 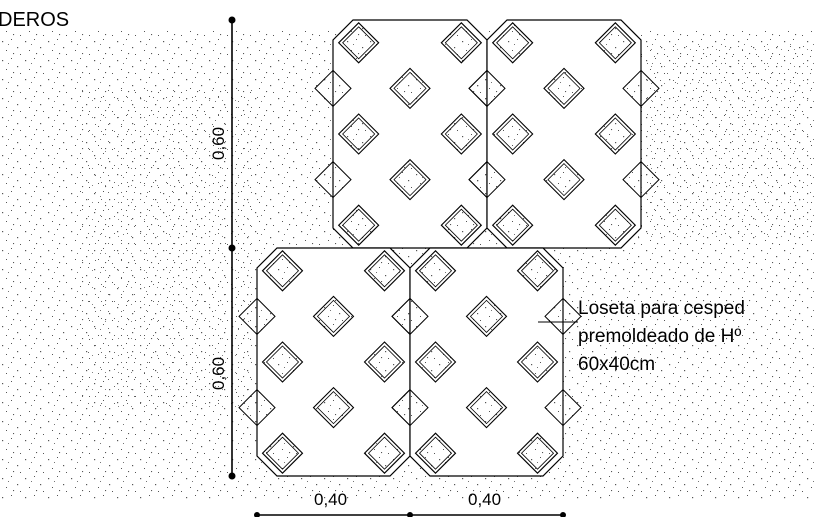 What do you see at coordinates (232, 476) in the screenshot?
I see `dim-dot-bottom` at bounding box center [232, 476].